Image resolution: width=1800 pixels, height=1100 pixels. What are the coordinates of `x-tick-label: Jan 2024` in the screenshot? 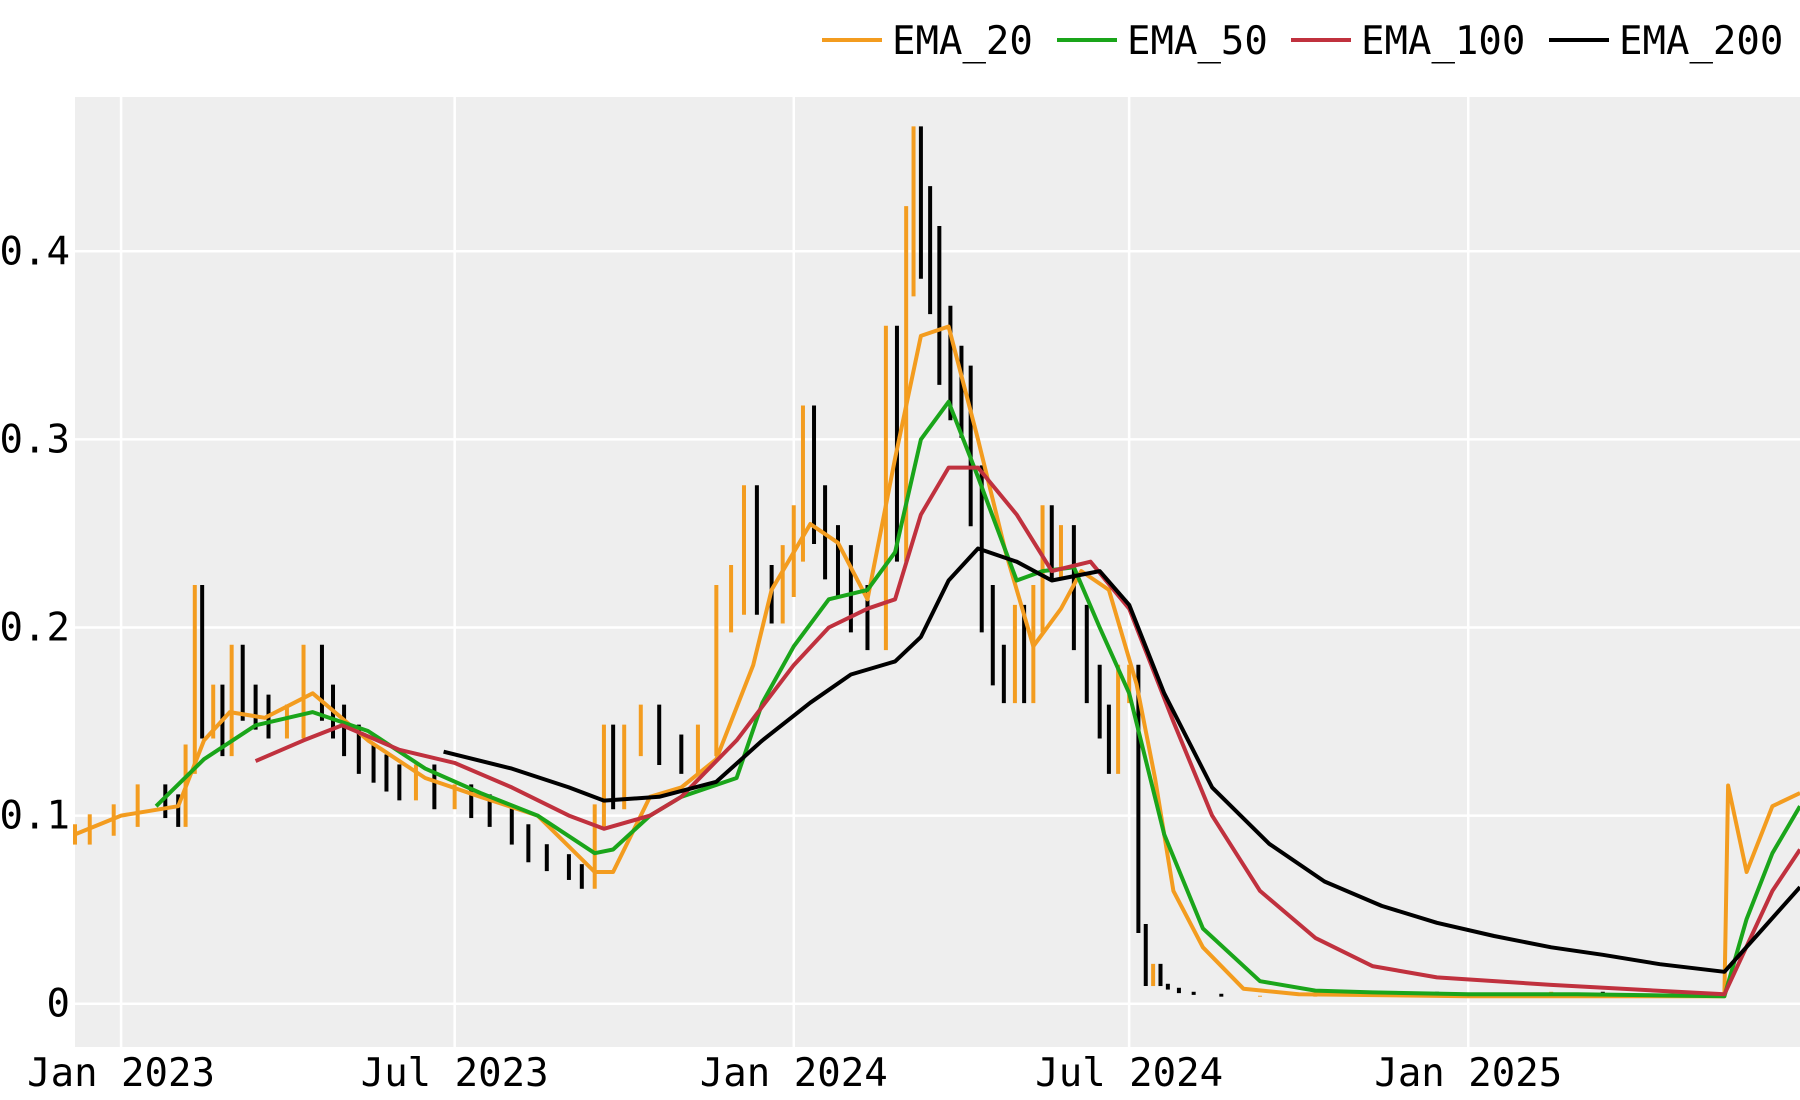 It's located at (794, 1073).